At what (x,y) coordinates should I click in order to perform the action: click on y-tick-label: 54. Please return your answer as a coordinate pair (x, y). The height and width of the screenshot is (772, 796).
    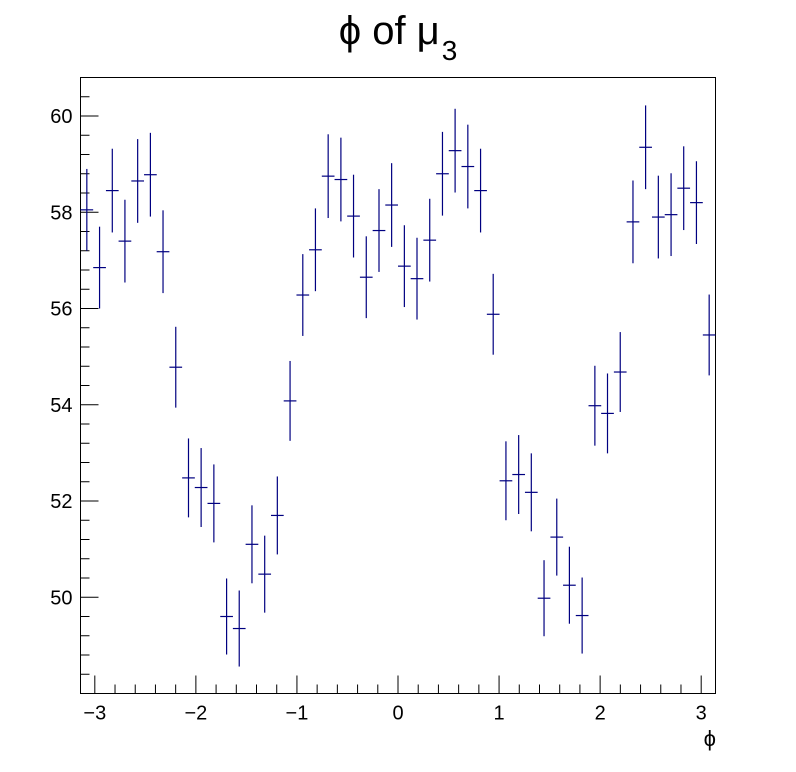
    Looking at the image, I should click on (61, 406).